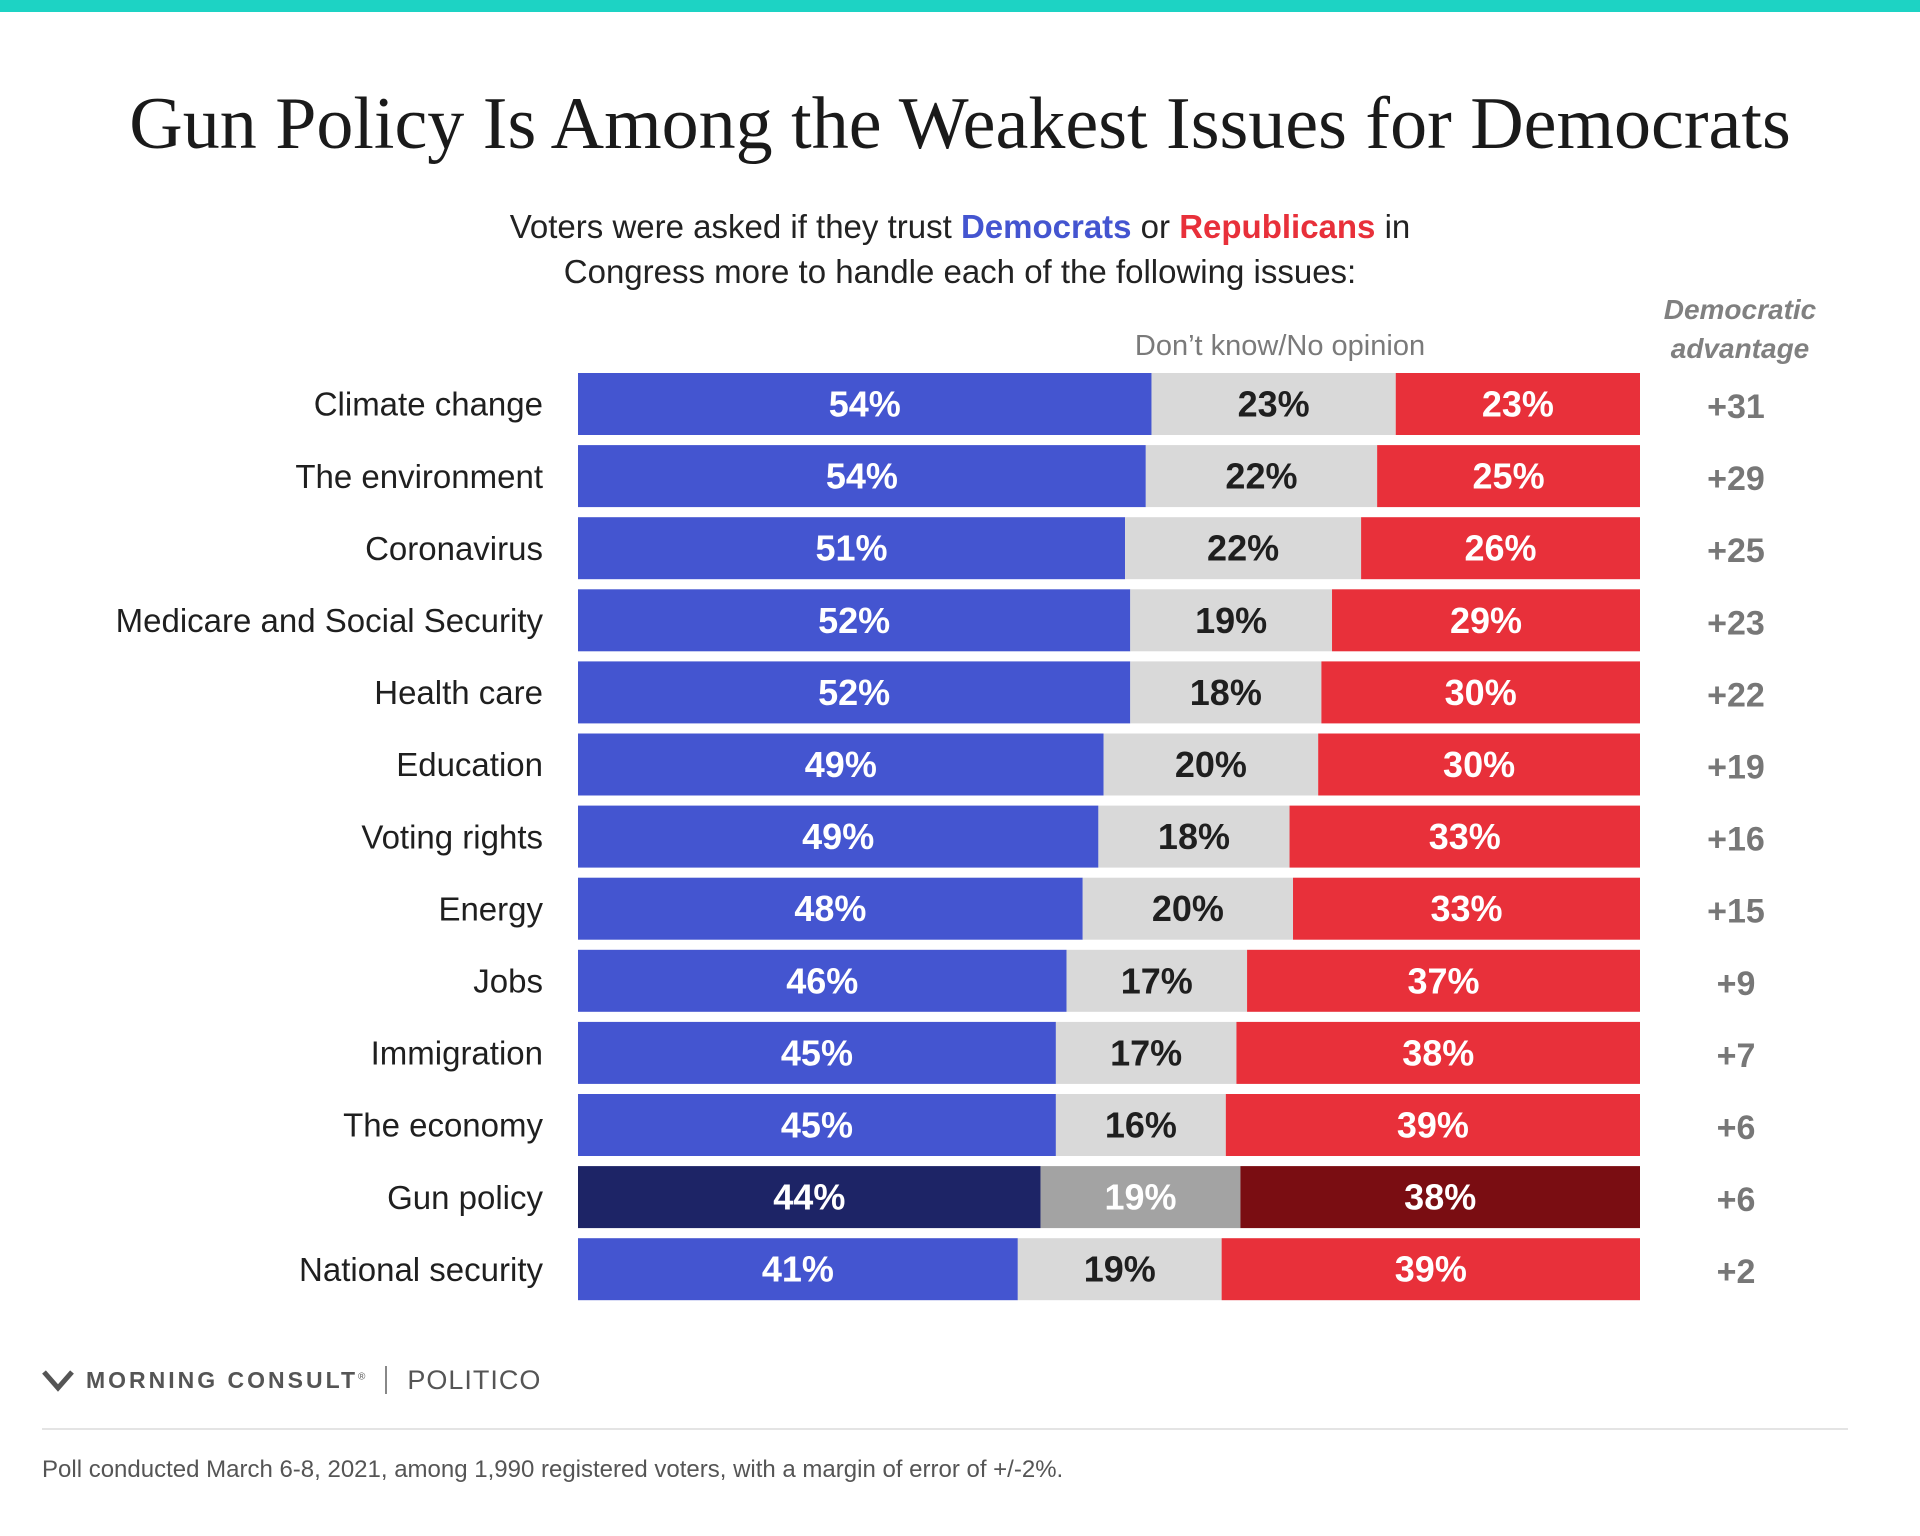 The image size is (1920, 1536). What do you see at coordinates (1155, 226) in the screenshot?
I see `subtitle-middle: or` at bounding box center [1155, 226].